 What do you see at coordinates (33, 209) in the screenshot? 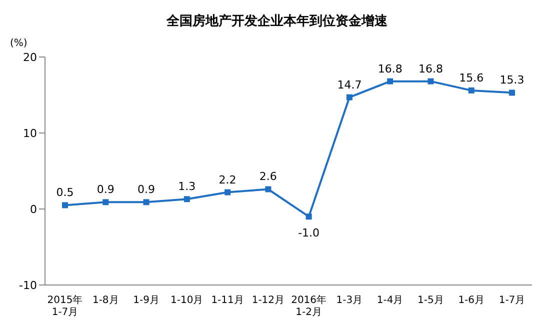
I see `y-tick-label: 0` at bounding box center [33, 209].